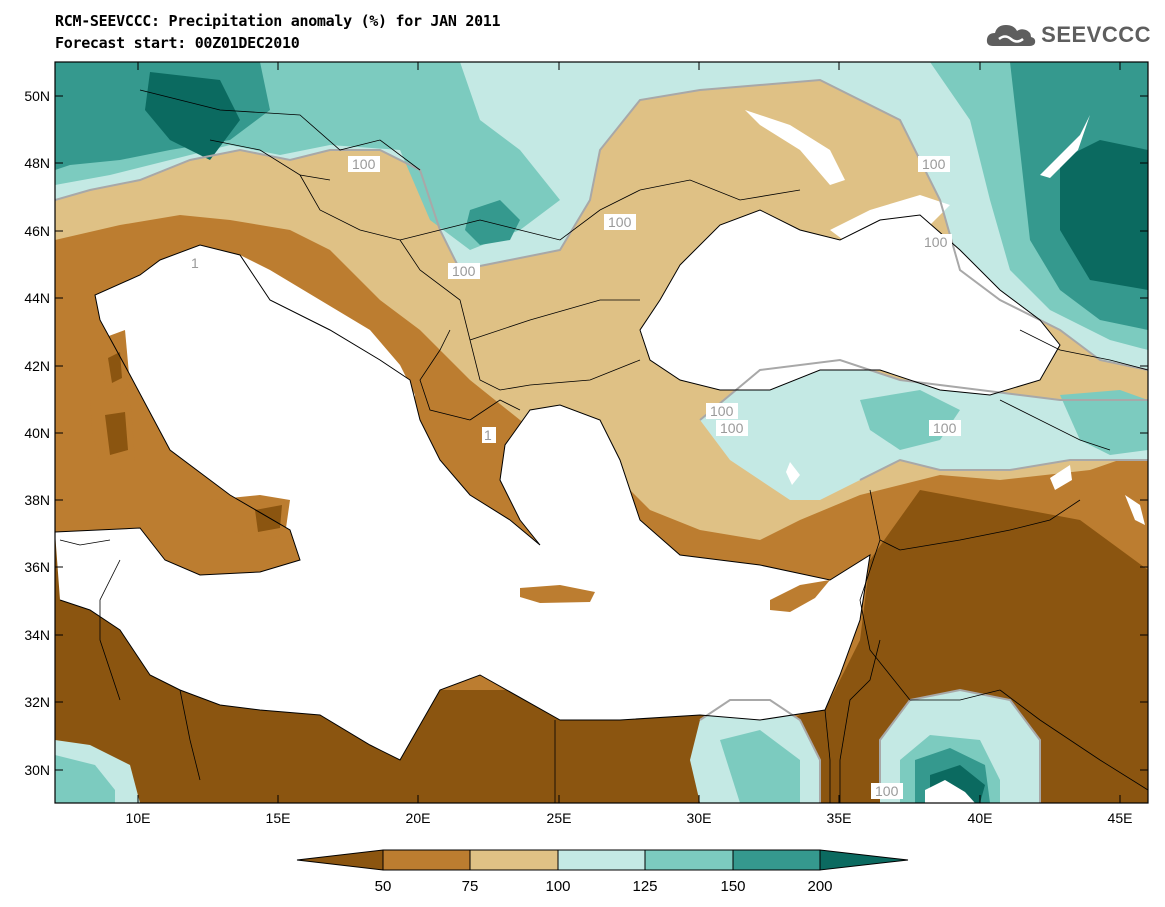 This screenshot has height=907, width=1165. What do you see at coordinates (138, 818) in the screenshot?
I see `lon-label: 10E` at bounding box center [138, 818].